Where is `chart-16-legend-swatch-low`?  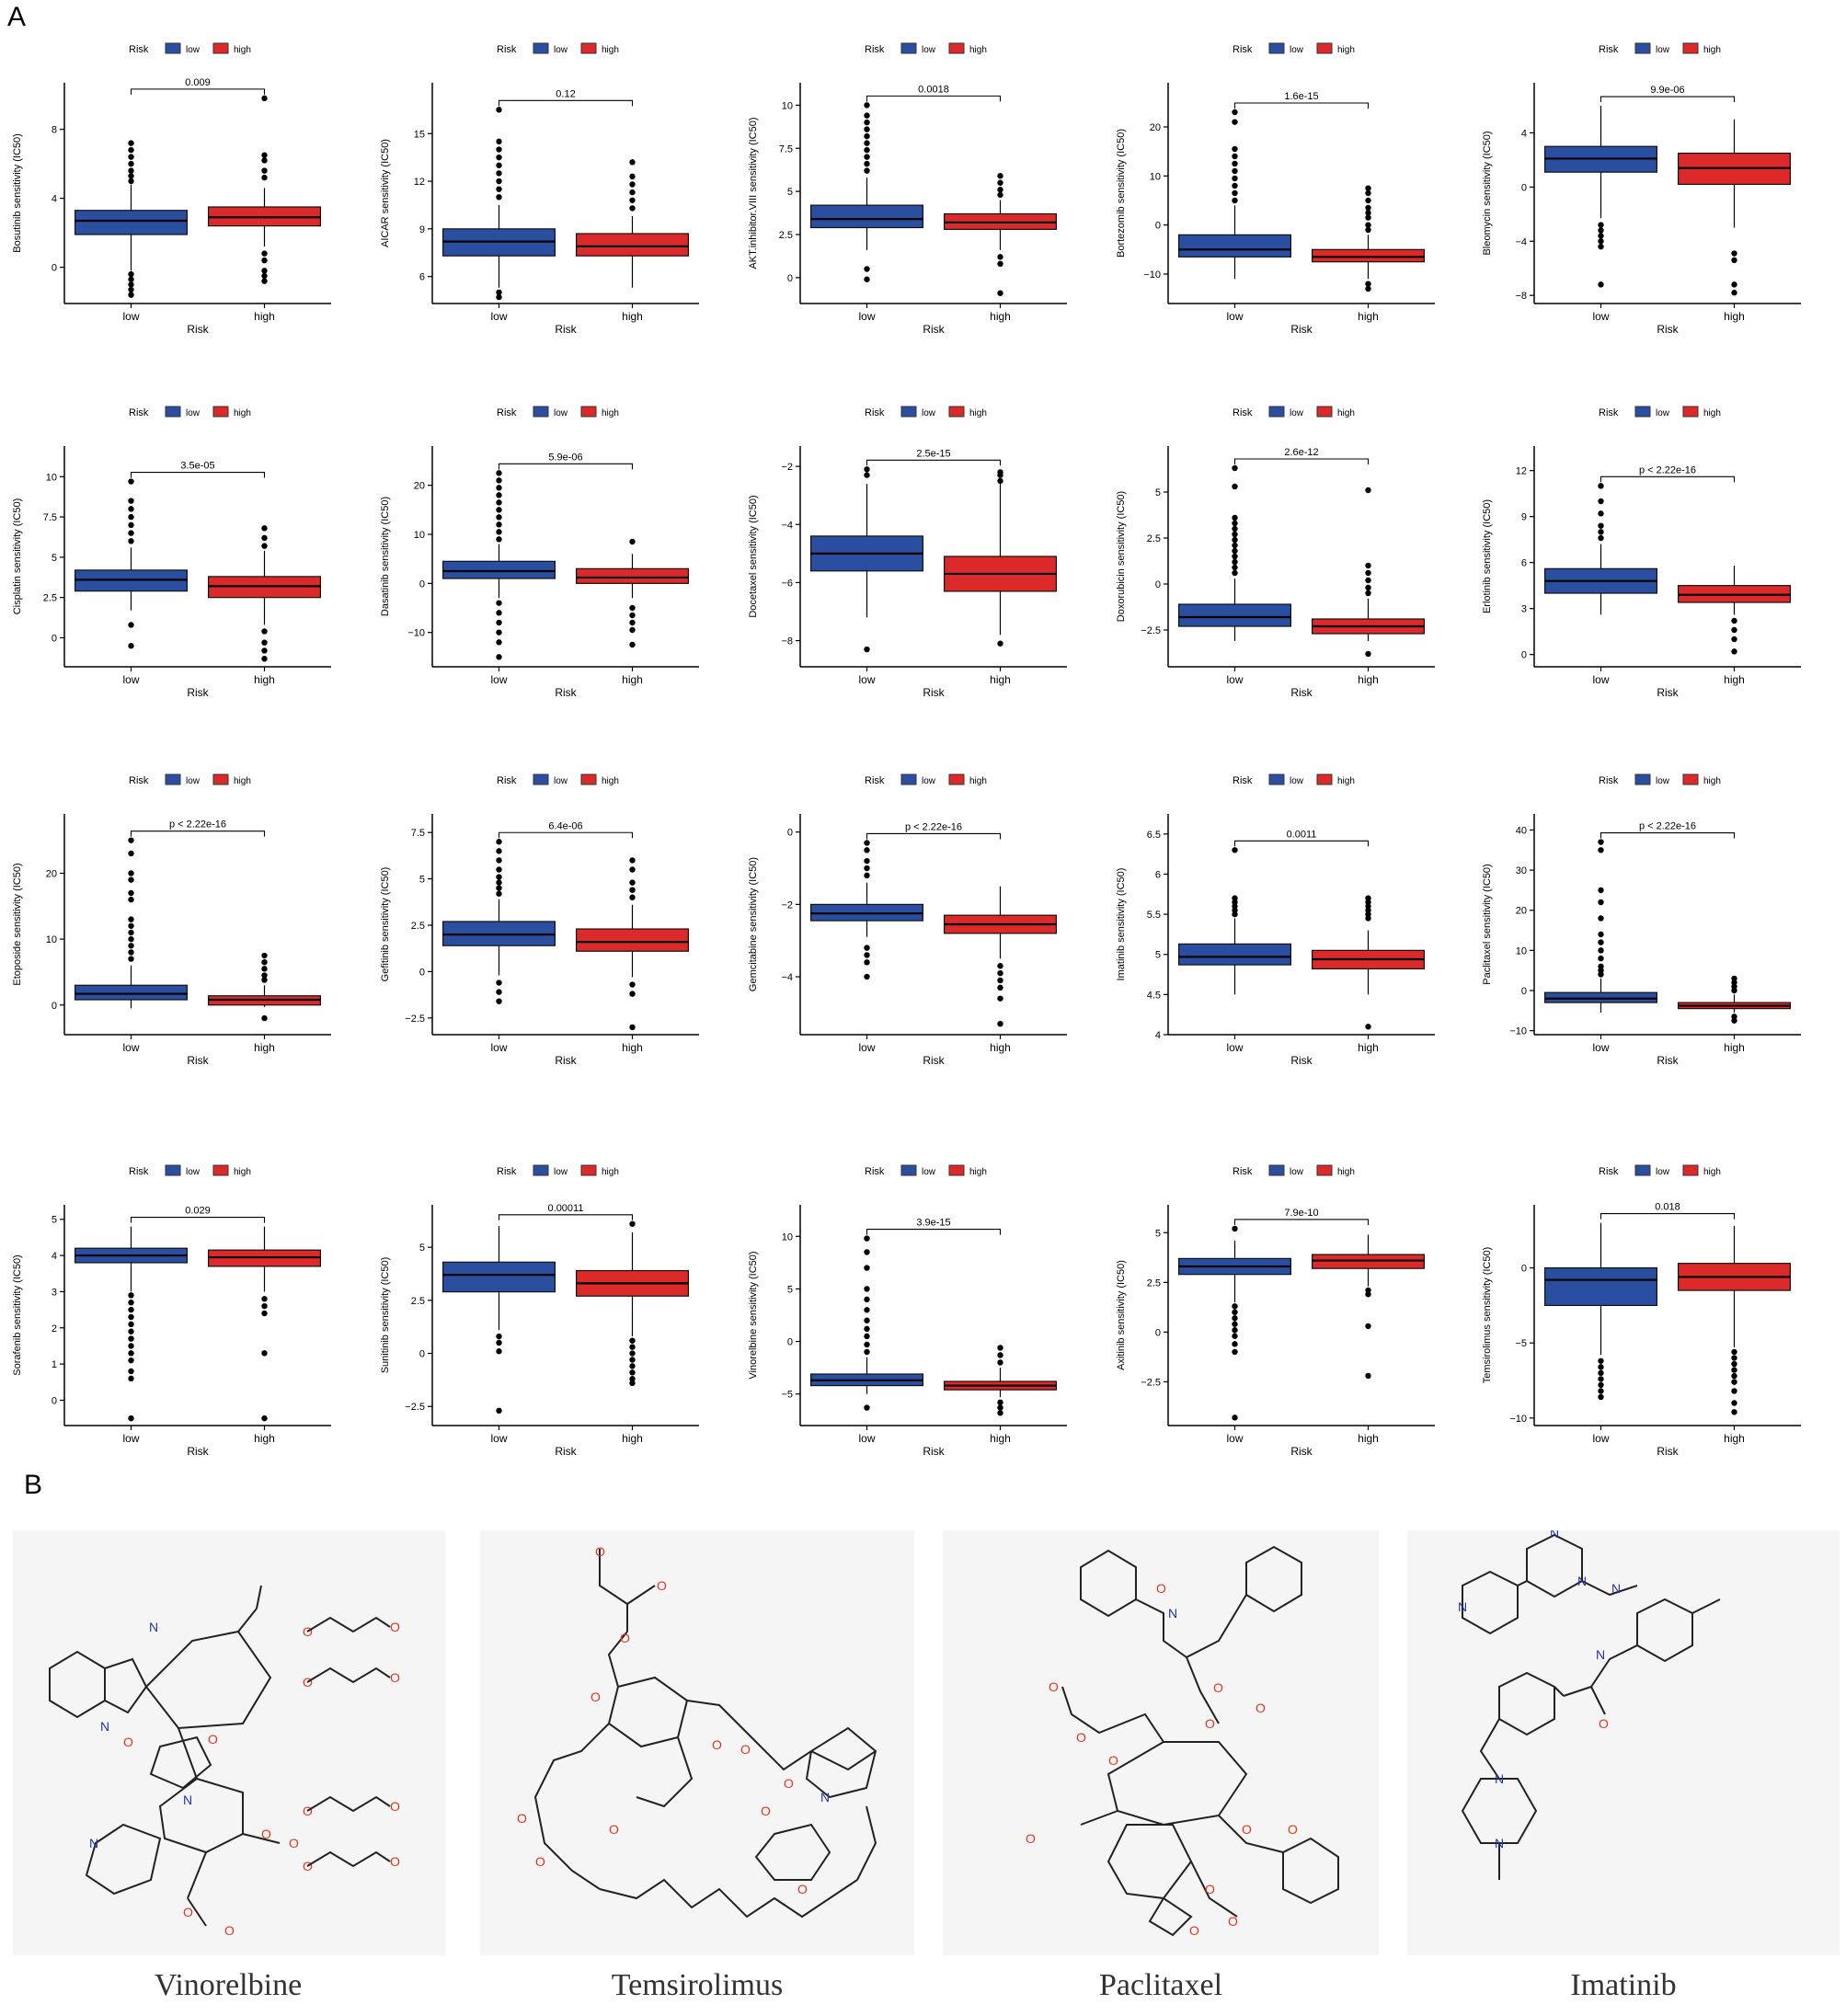
chart-16-legend-swatch-low is located at coordinates (173, 1170).